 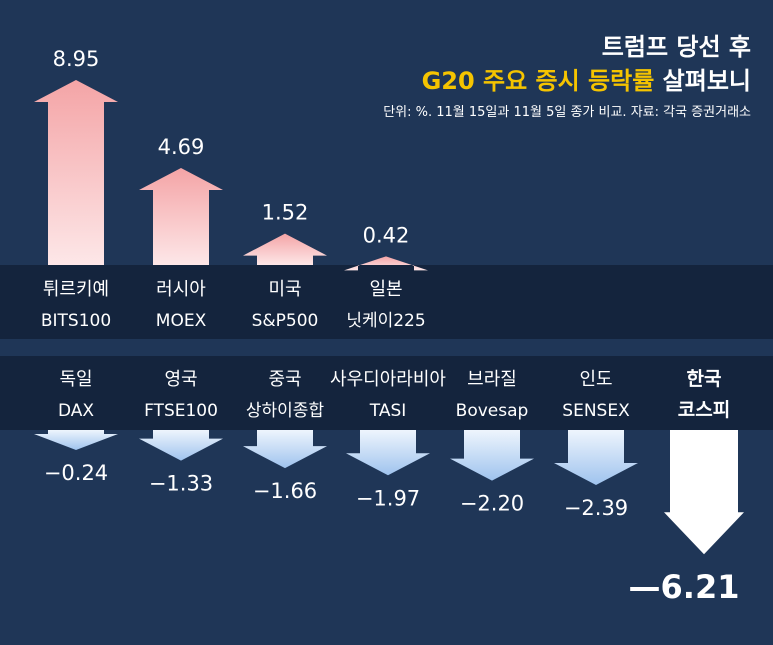 I want to click on index-label: SENSEX, so click(x=596, y=411).